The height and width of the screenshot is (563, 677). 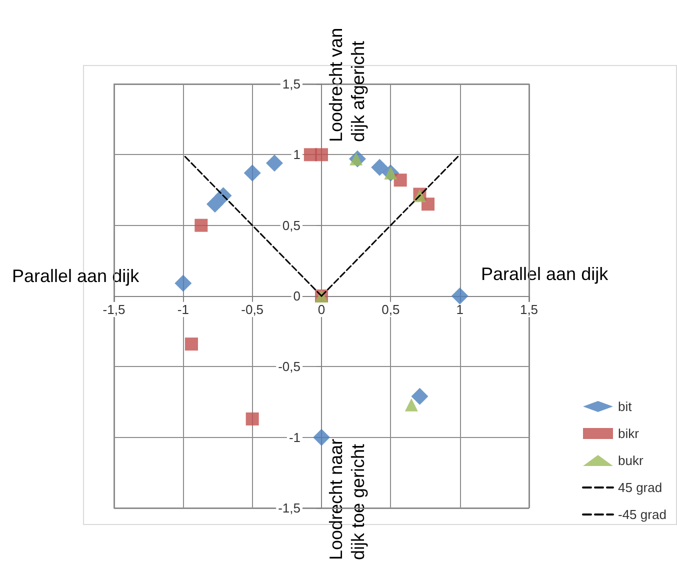 What do you see at coordinates (294, 437) in the screenshot?
I see `y-tick-label: -1` at bounding box center [294, 437].